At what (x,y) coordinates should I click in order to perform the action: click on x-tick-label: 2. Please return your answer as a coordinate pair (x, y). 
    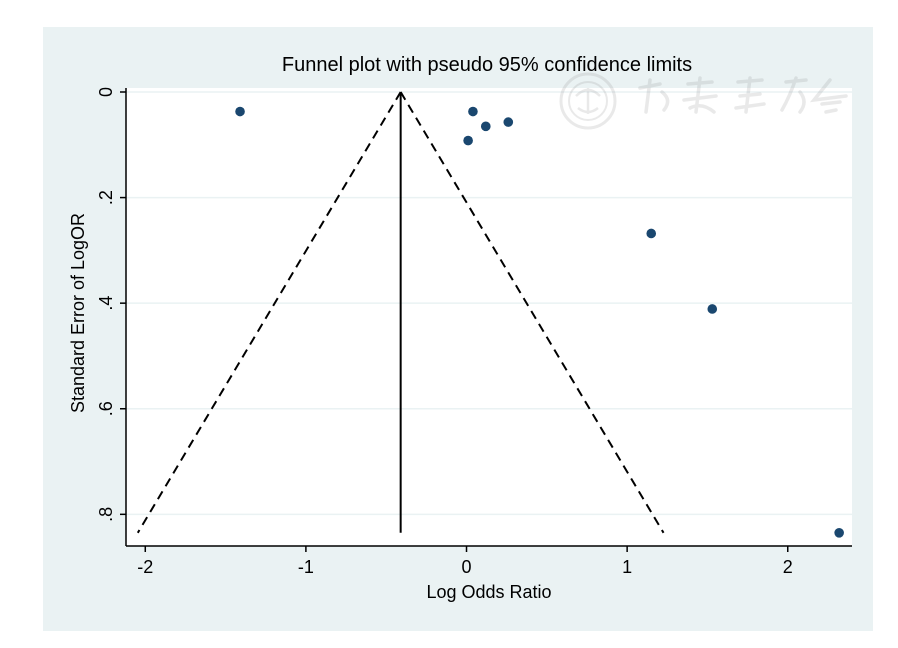
    Looking at the image, I should click on (788, 567).